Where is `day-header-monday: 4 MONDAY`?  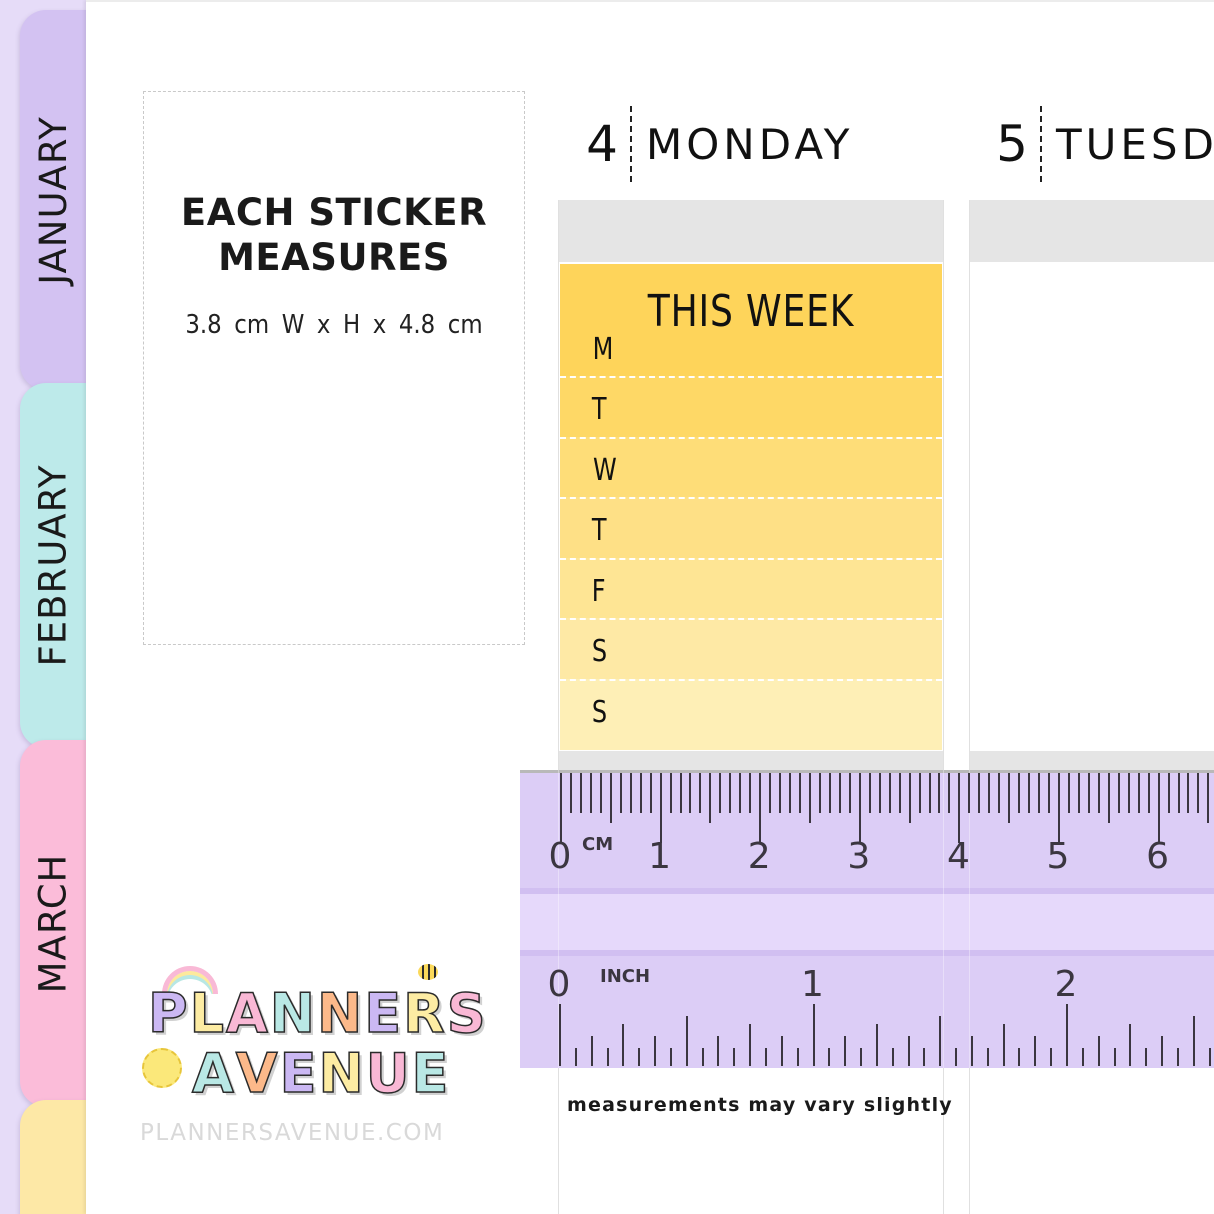
day-header-monday: 4 MONDAY is located at coordinates (715, 144).